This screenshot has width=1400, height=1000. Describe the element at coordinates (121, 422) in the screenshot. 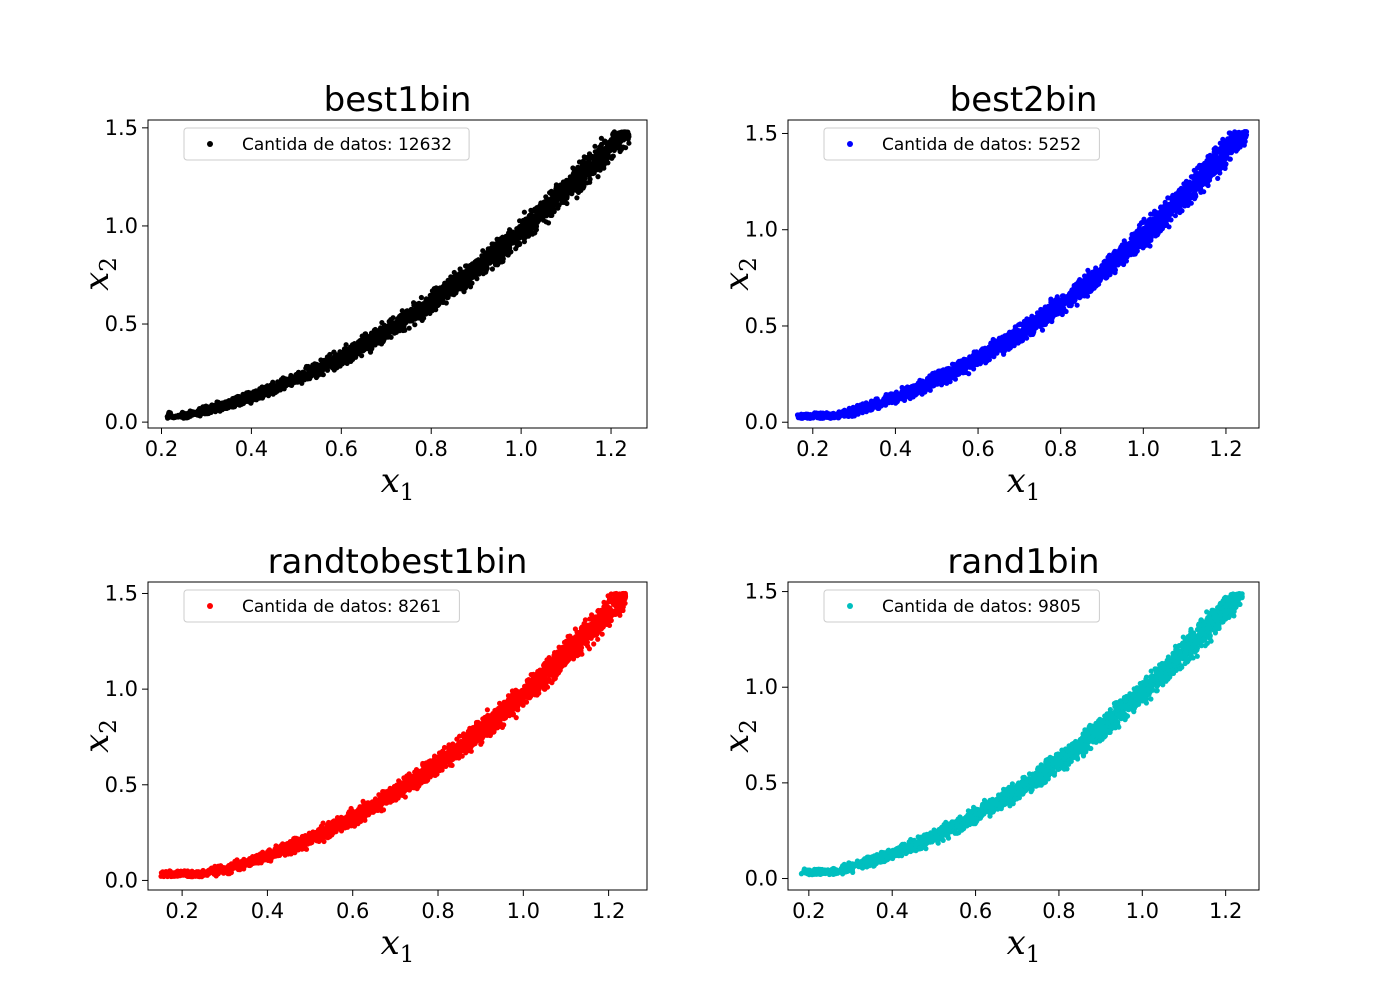

I see `y-tick-label: 0.0` at that location.